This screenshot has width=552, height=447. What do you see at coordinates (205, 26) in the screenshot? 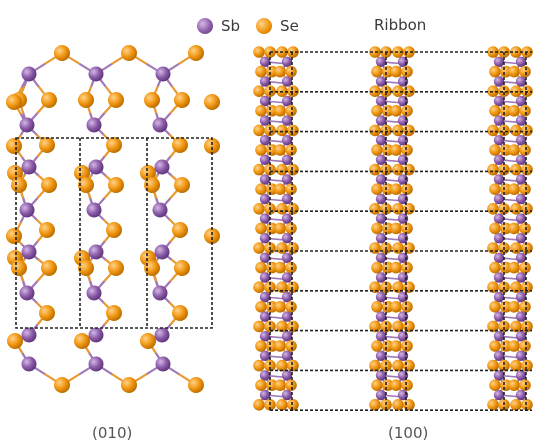
I see `sb-atom-swatch` at bounding box center [205, 26].